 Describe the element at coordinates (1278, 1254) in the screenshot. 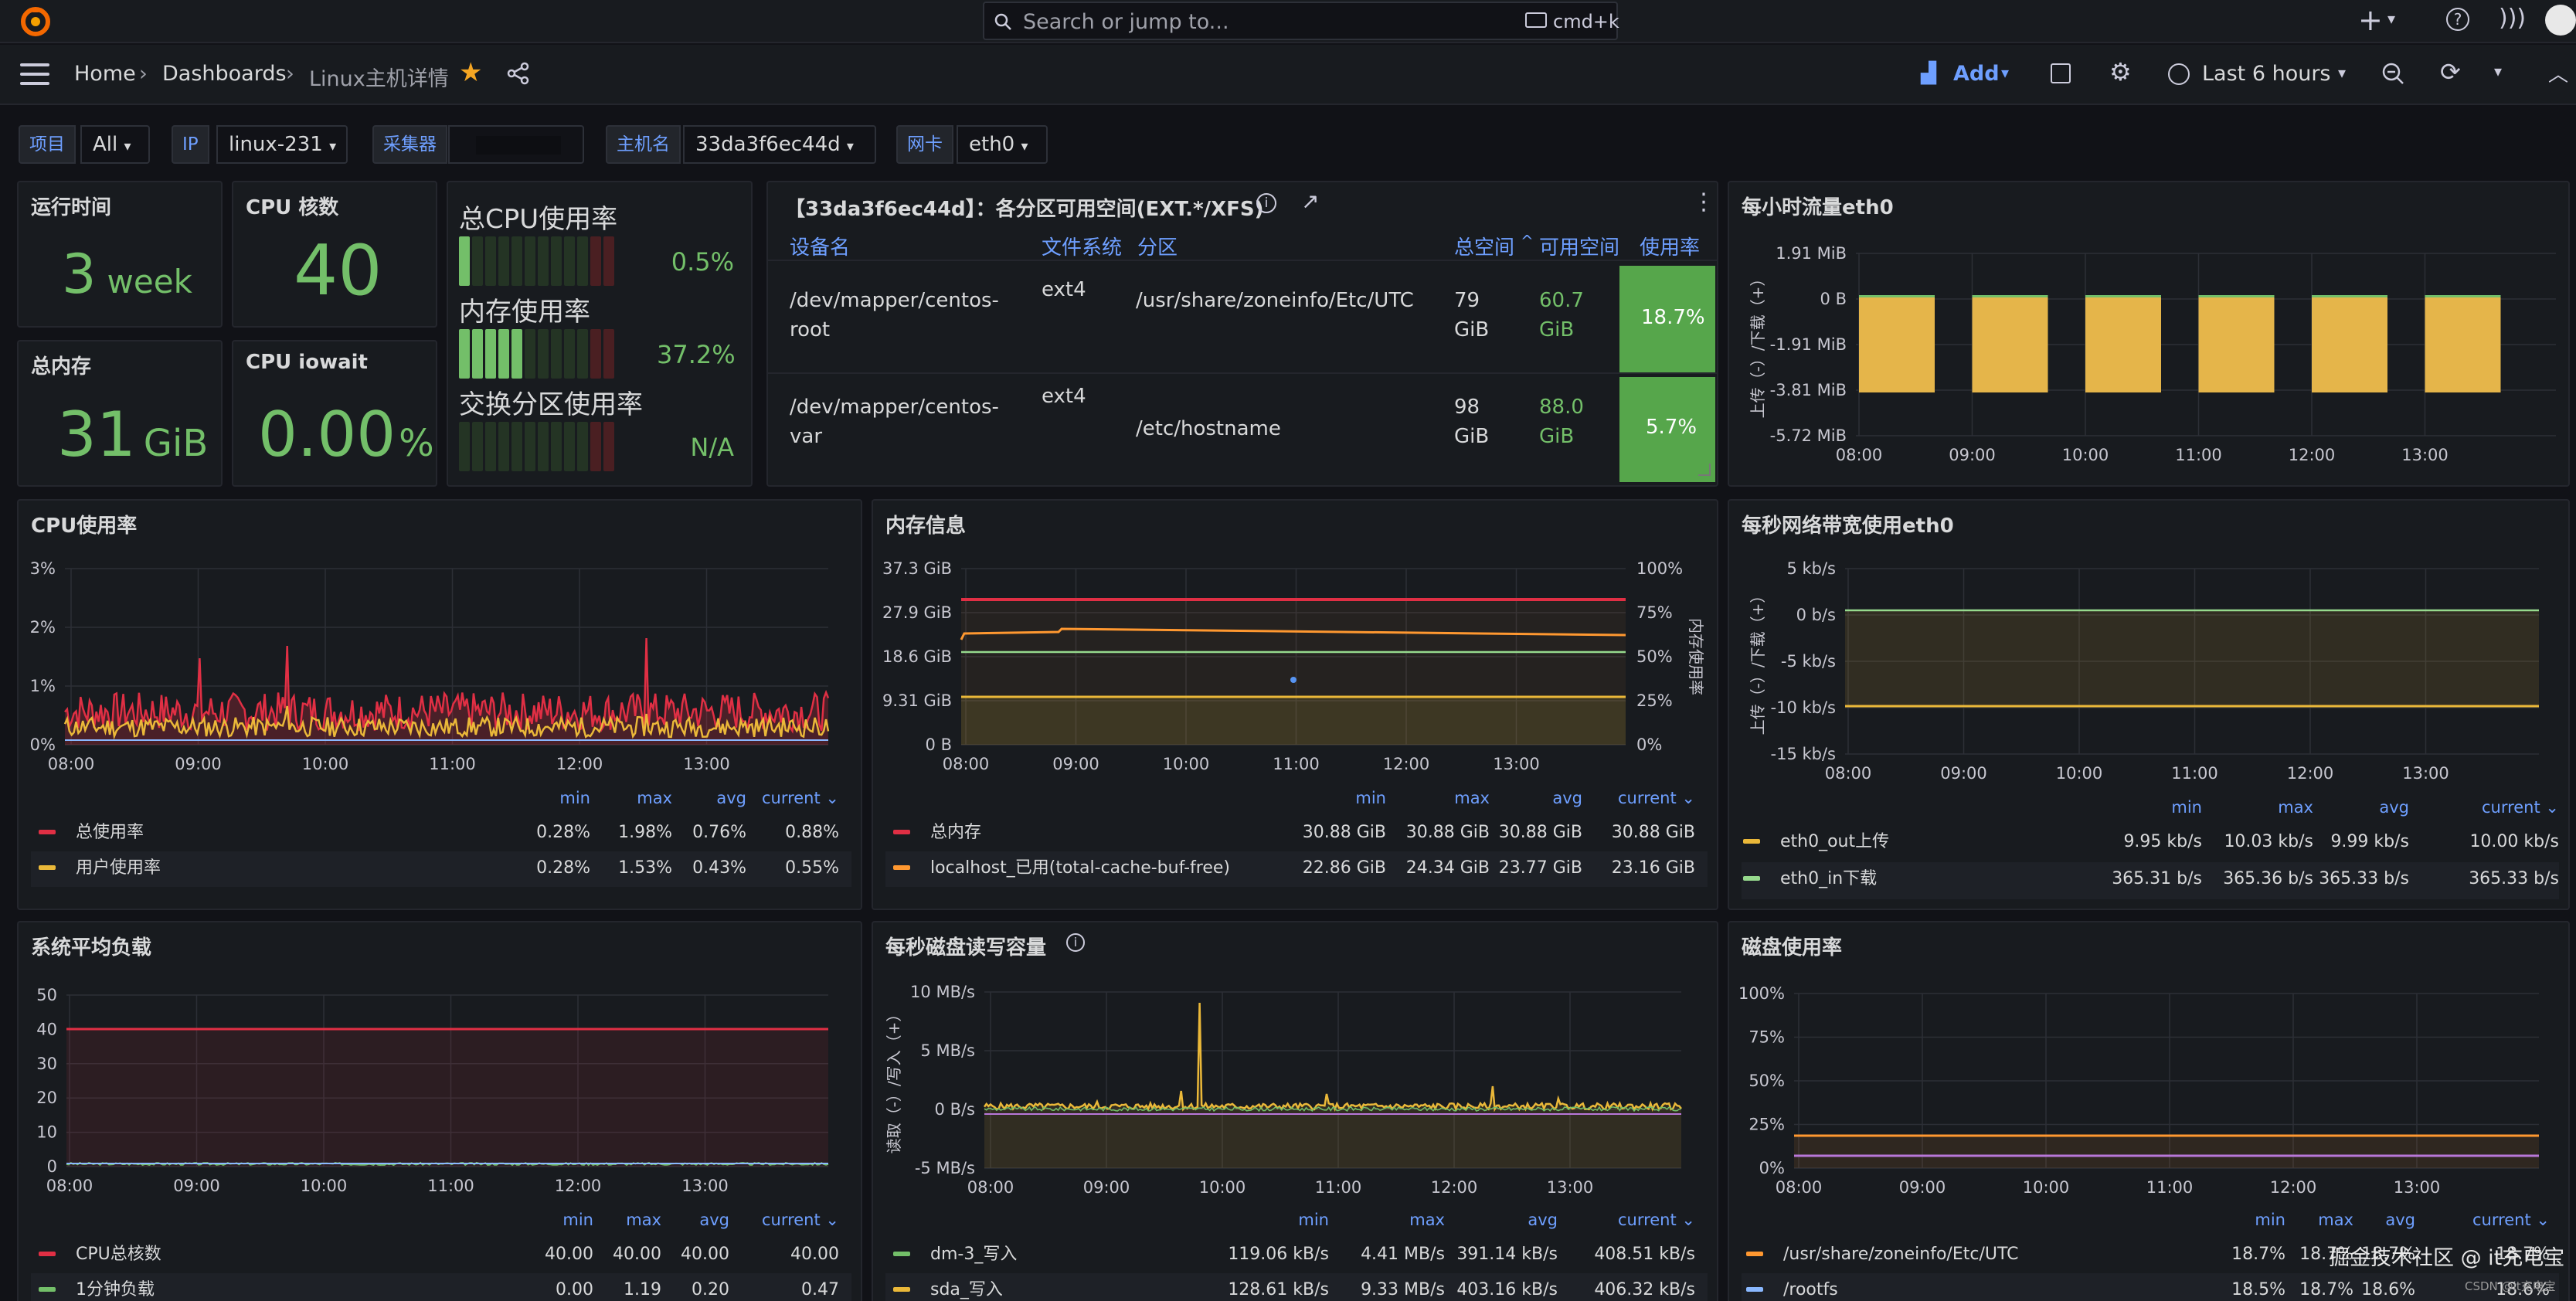

I see `legend-value: 119.06 kB/s` at that location.